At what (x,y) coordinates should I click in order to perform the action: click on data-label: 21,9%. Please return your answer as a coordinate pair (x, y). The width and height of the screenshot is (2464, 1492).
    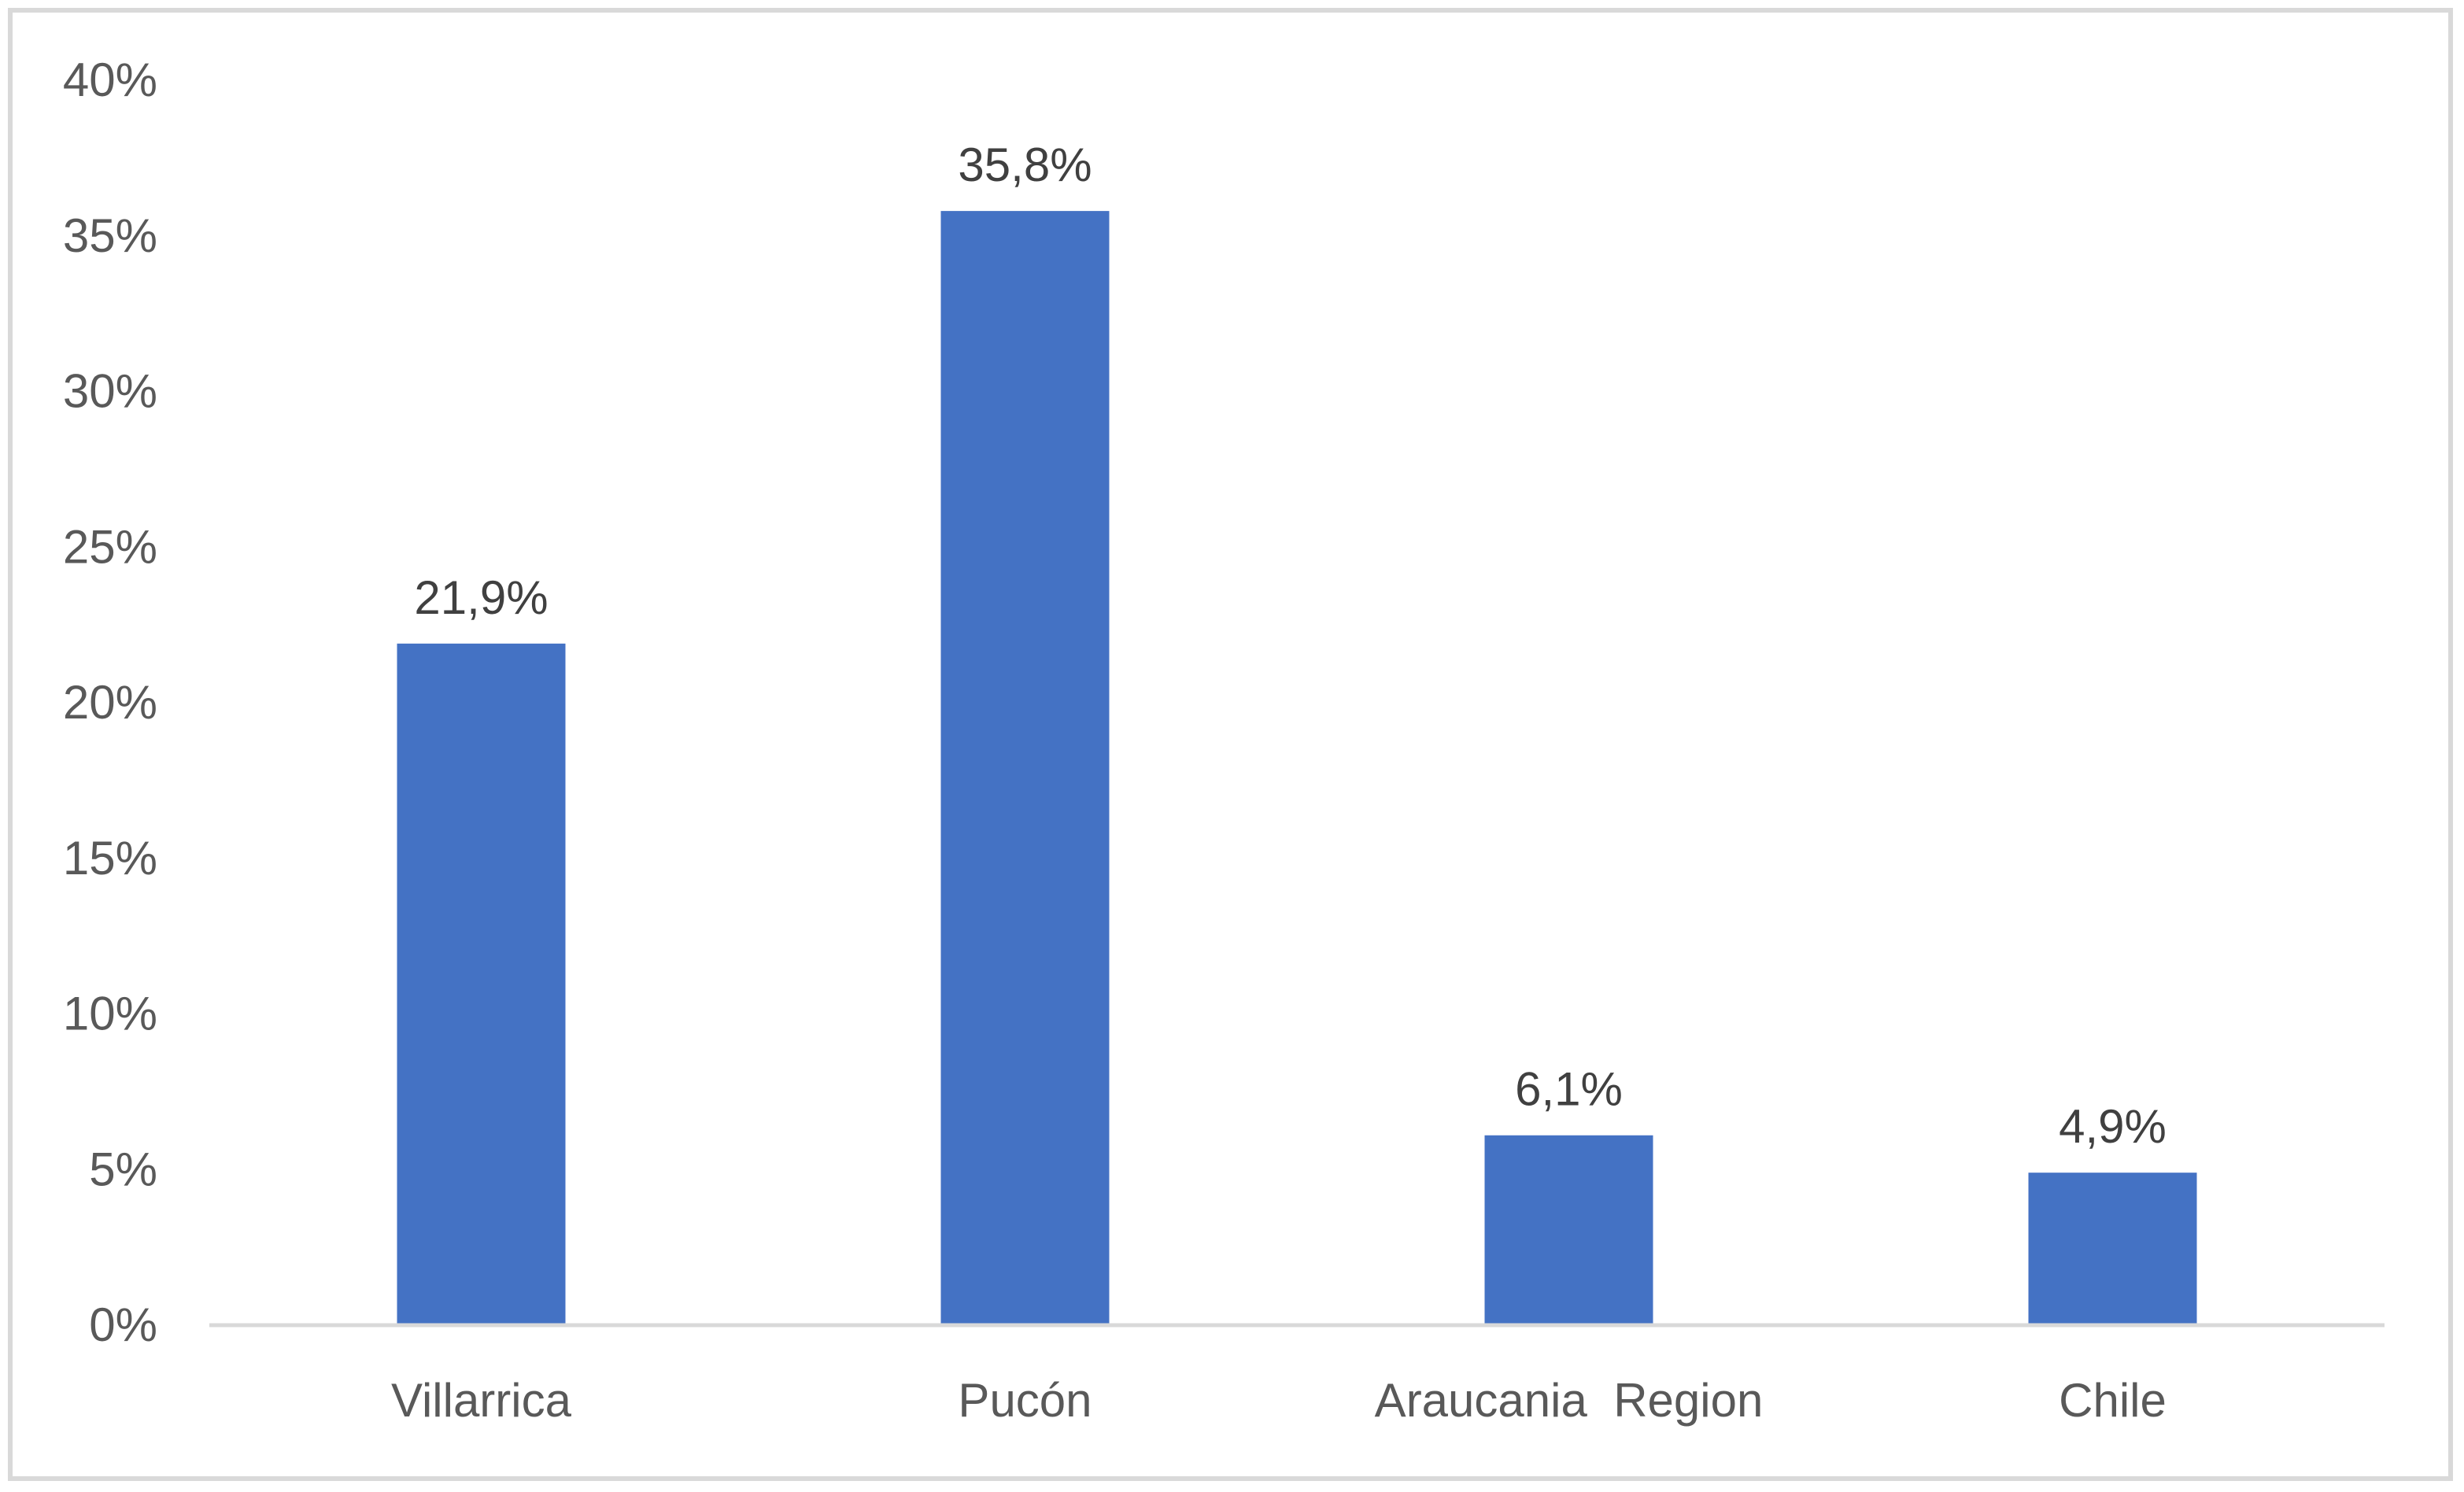
    Looking at the image, I should click on (481, 597).